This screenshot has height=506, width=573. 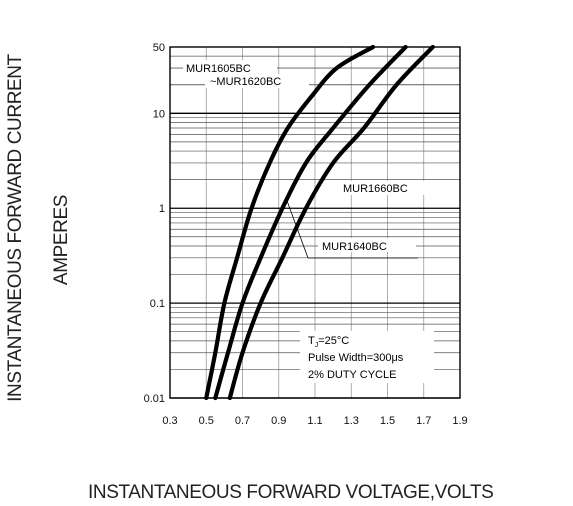 I want to click on series-label-mur1640bc: MUR1640BC, so click(x=354, y=247).